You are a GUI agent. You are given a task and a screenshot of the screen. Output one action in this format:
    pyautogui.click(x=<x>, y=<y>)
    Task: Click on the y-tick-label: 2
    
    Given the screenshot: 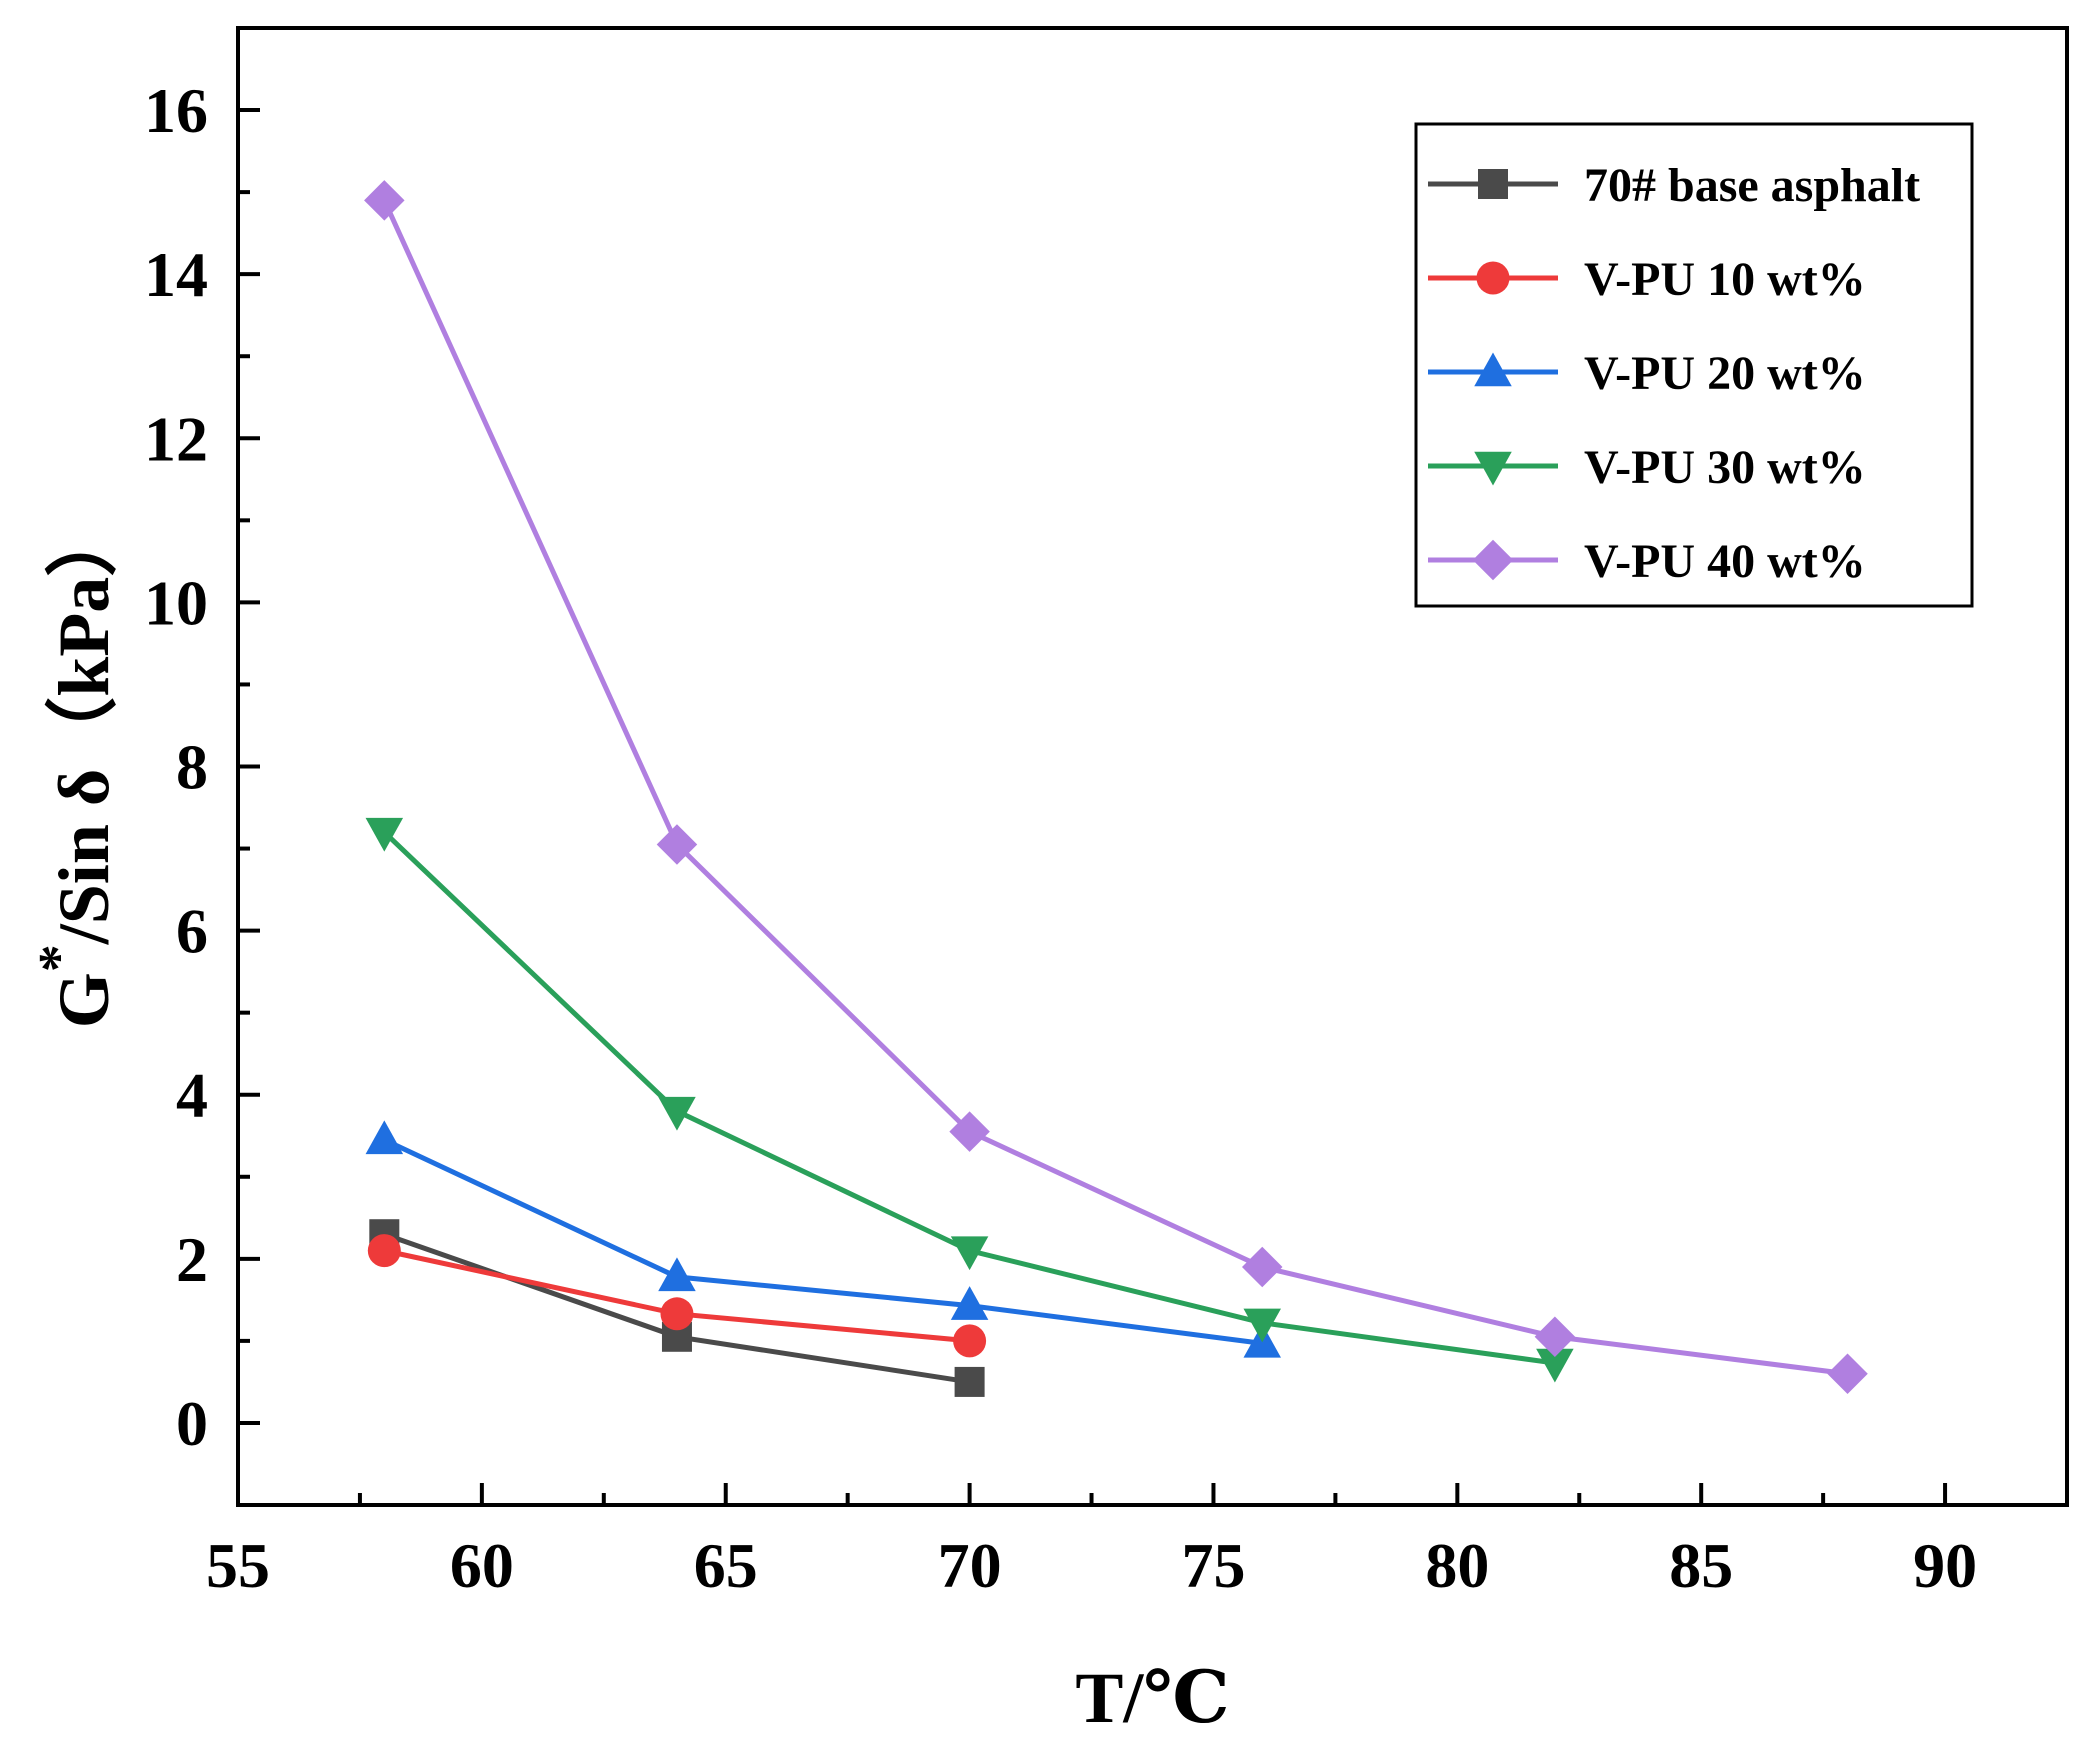 What is the action you would take?
    pyautogui.click(x=192, y=1259)
    